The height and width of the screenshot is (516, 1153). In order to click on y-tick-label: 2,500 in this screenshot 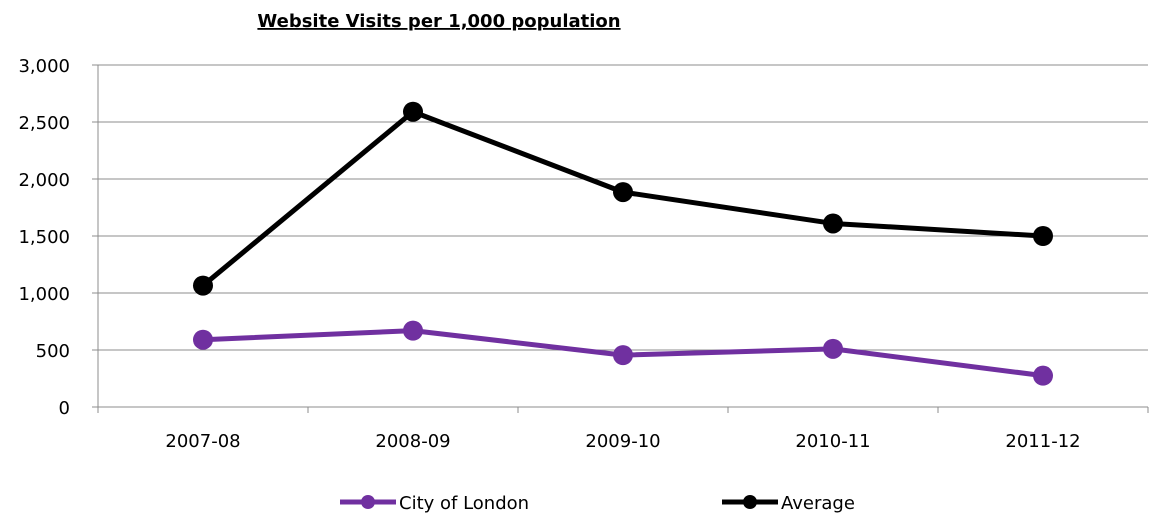, I will do `click(44, 123)`.